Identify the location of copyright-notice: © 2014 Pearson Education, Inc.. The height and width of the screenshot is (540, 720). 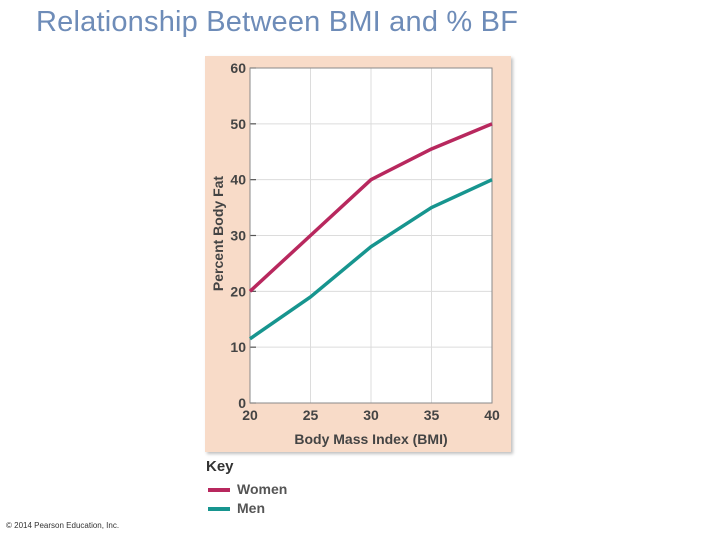
(63, 525).